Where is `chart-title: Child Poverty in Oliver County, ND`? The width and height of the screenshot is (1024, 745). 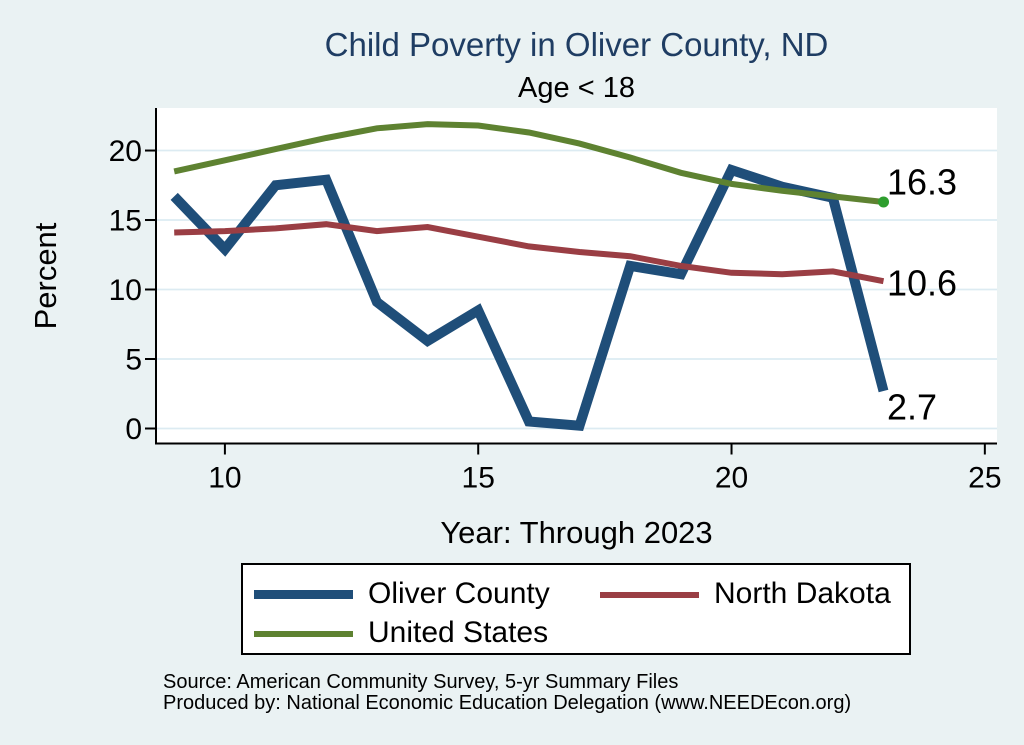
chart-title: Child Poverty in Oliver County, ND is located at coordinates (576, 44).